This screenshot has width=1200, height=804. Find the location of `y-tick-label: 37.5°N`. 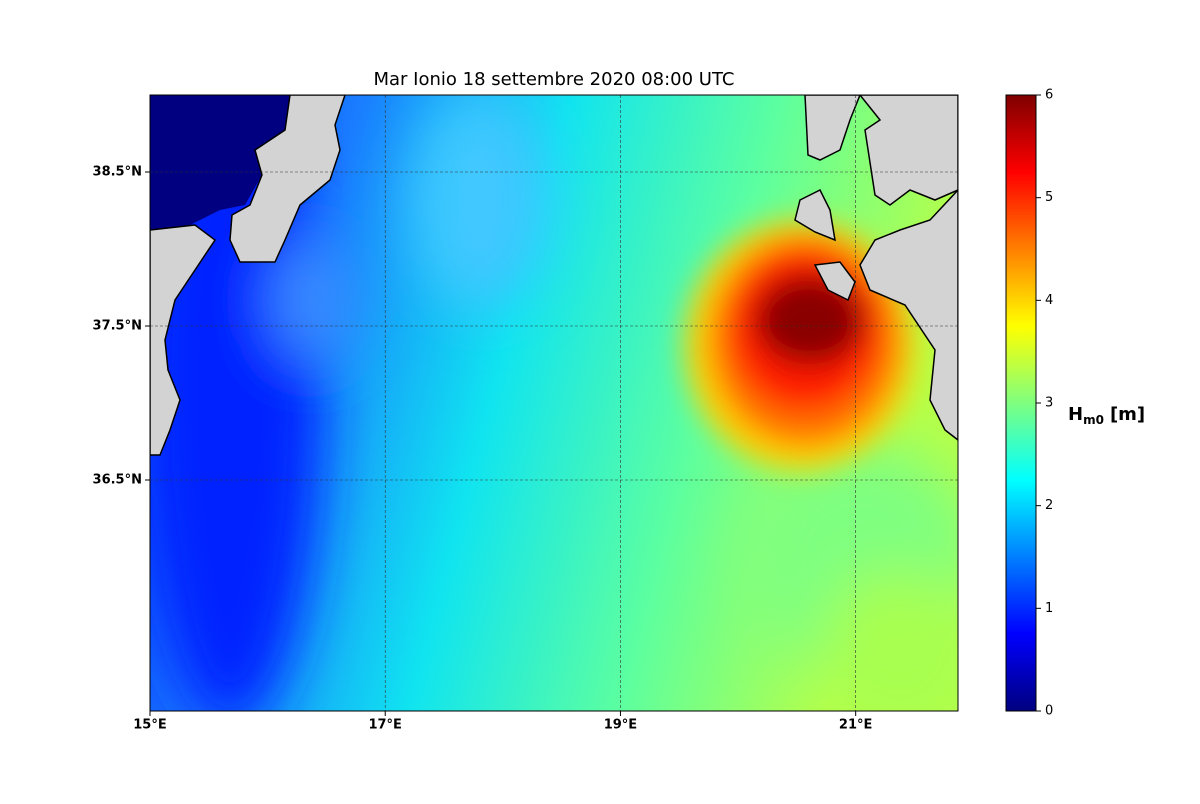

y-tick-label: 37.5°N is located at coordinates (117, 326).